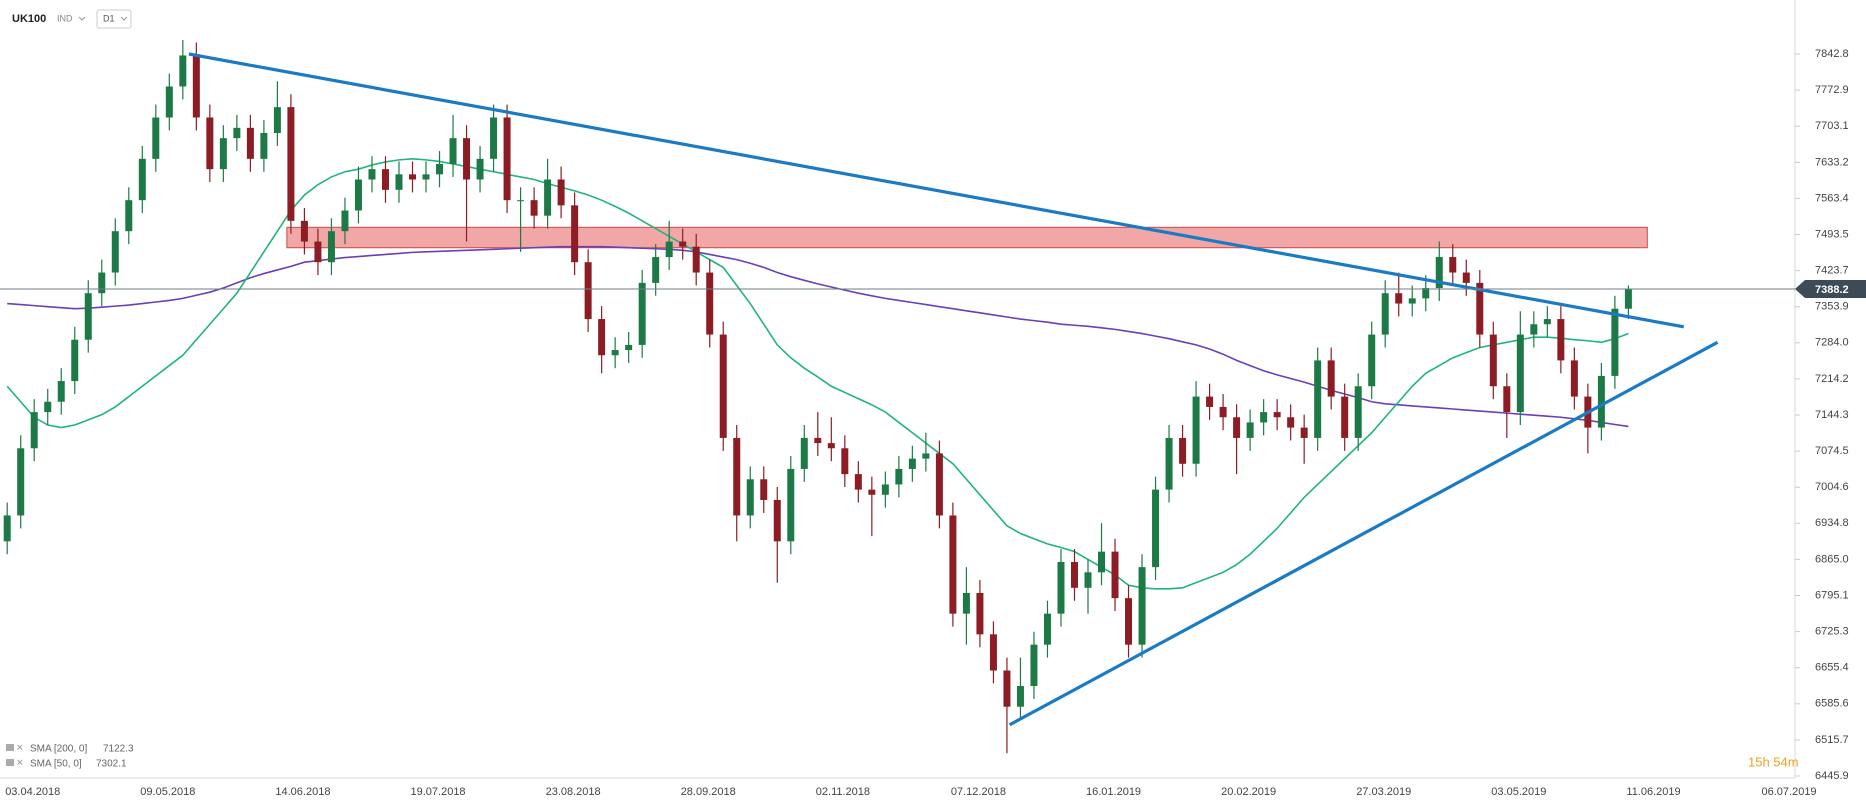 Image resolution: width=1866 pixels, height=805 pixels. Describe the element at coordinates (708, 792) in the screenshot. I see `x-tick-label: 28.09.2018` at that location.